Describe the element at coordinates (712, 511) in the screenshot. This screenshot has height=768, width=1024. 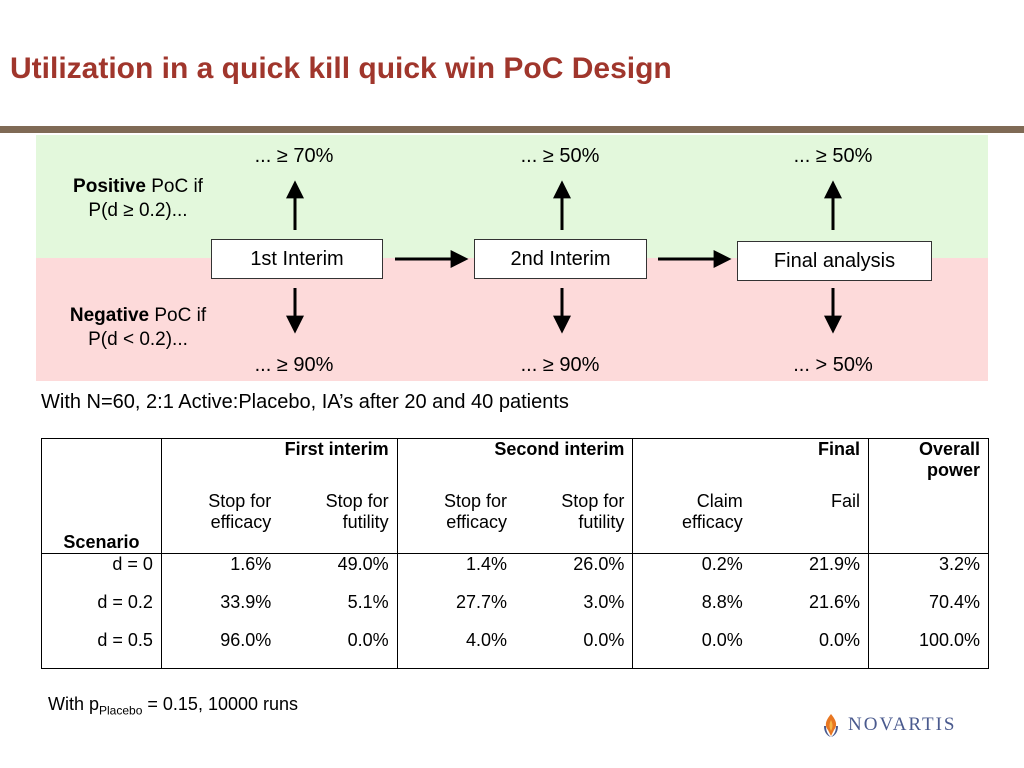
I see `subheader-claim-efficacy: Claim efficacy` at that location.